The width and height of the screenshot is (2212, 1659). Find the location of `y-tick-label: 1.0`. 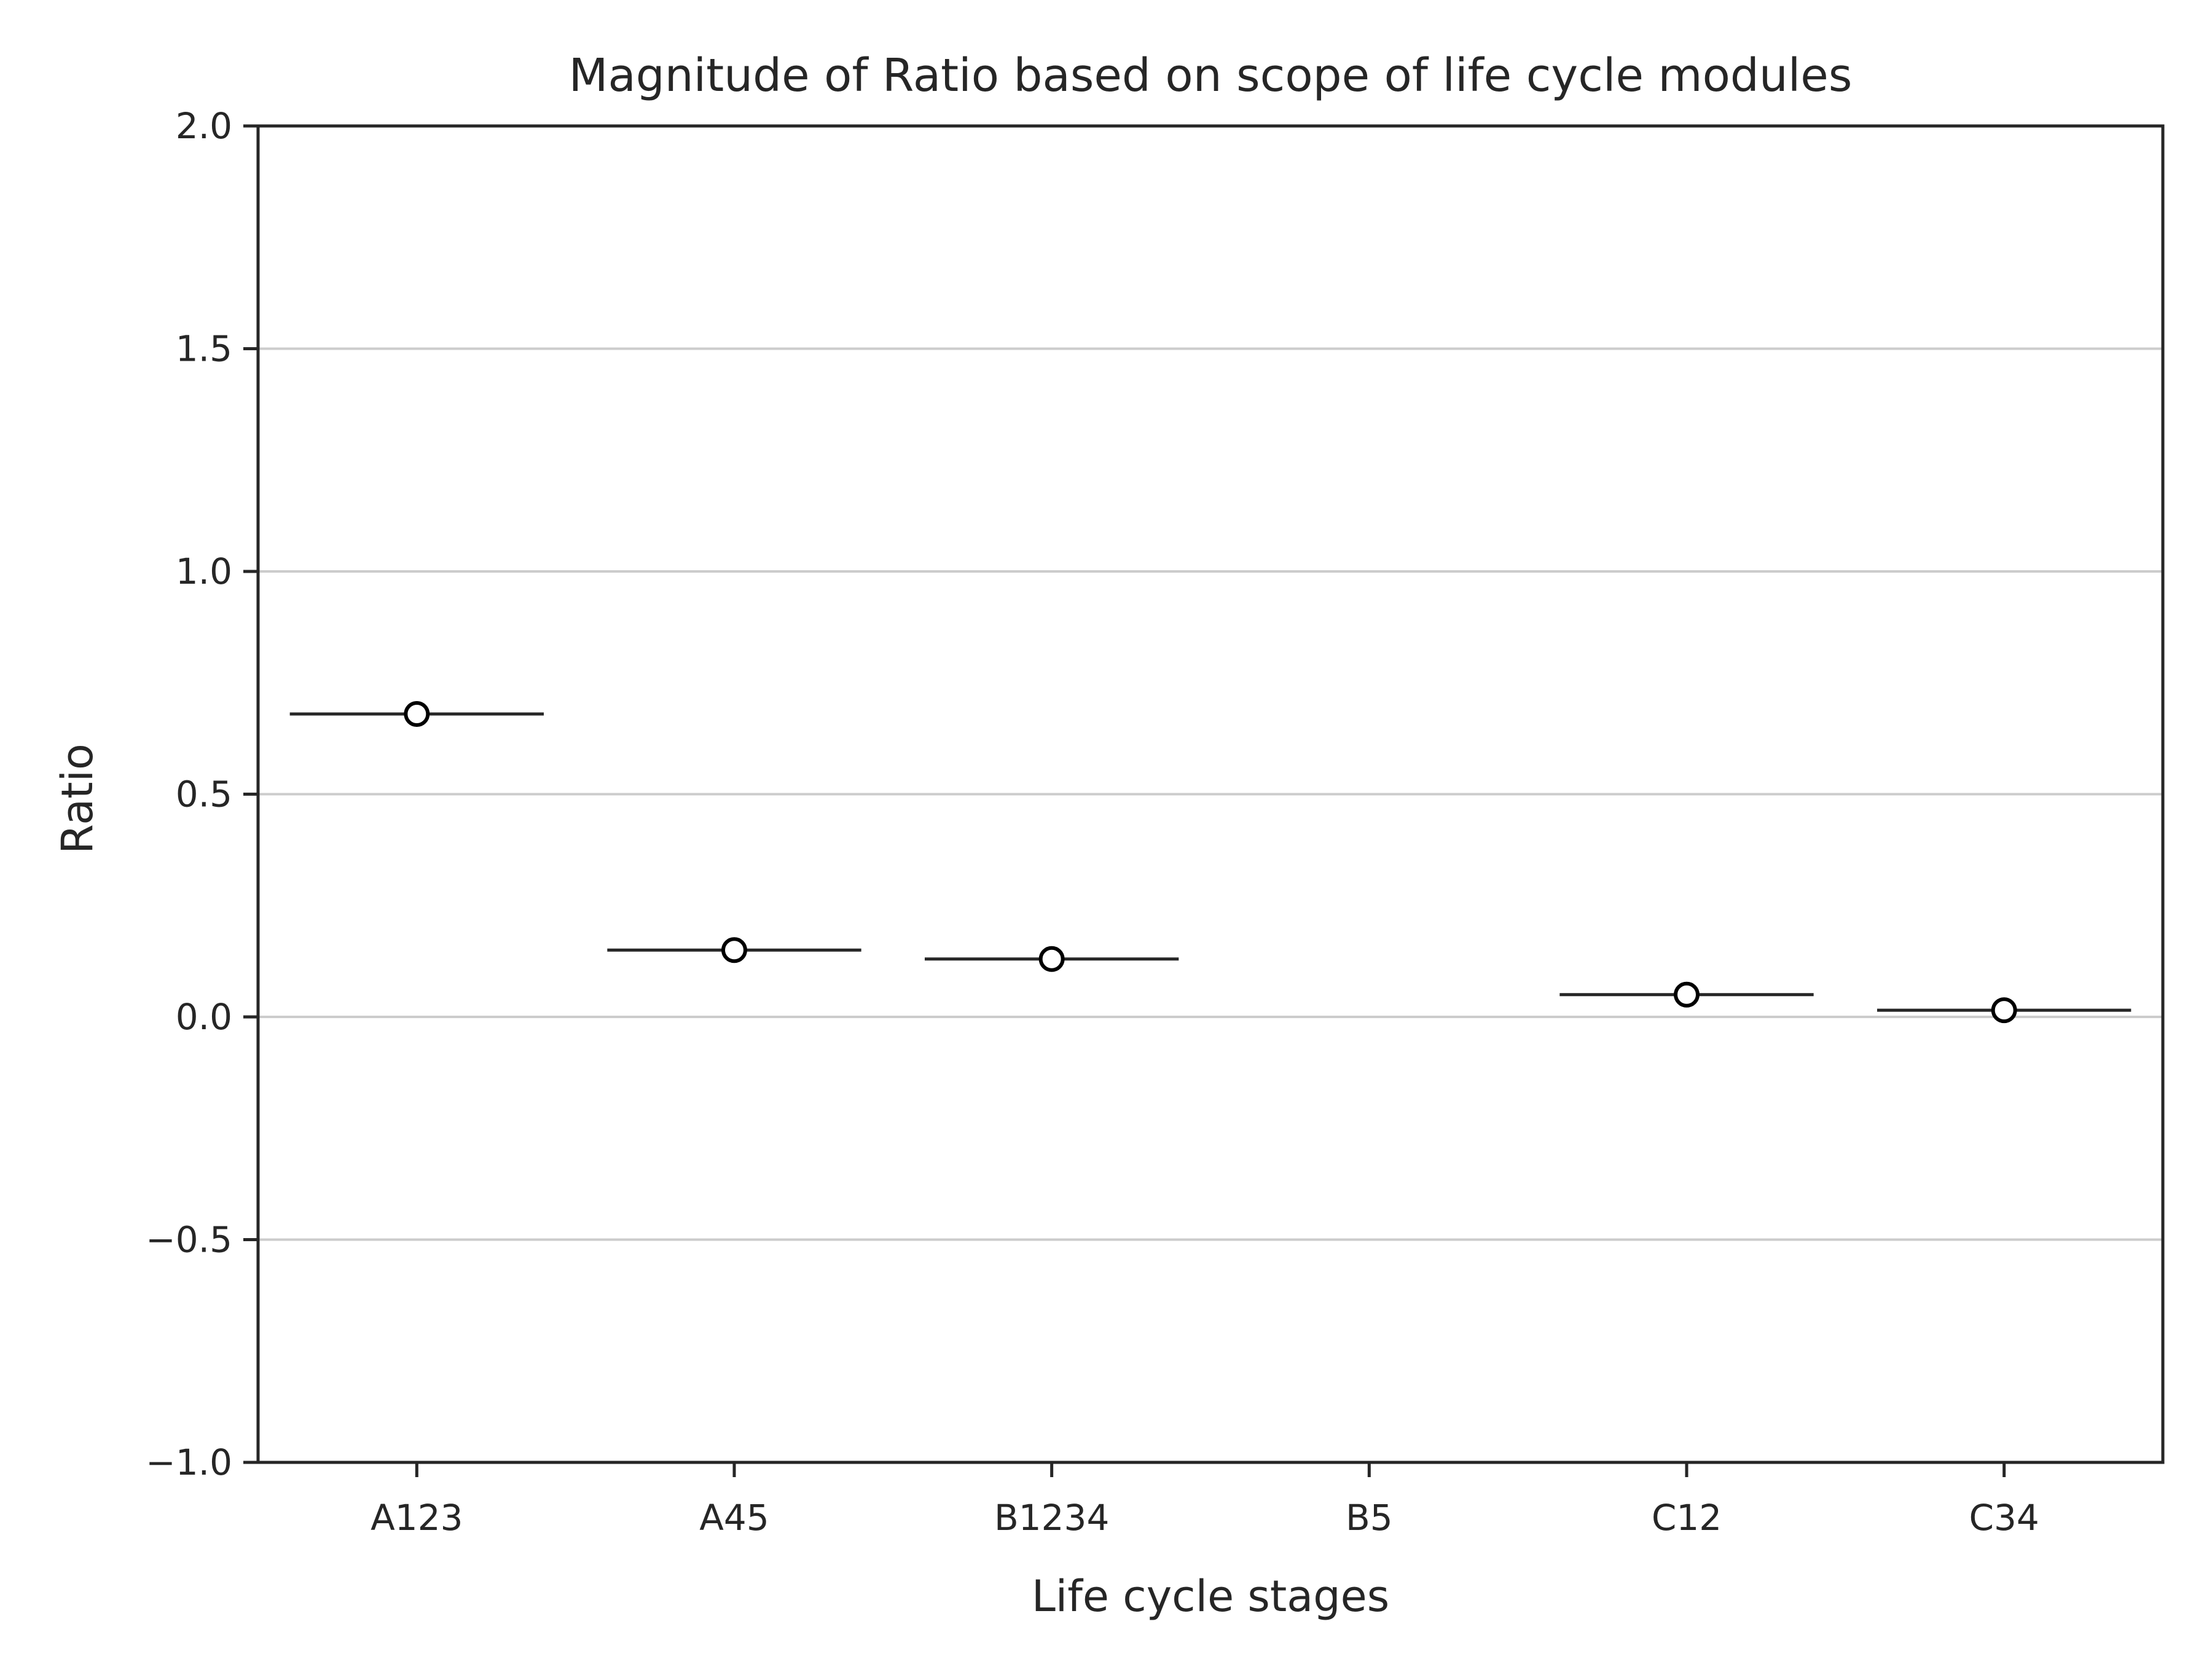

y-tick-label: 1.0 is located at coordinates (204, 571).